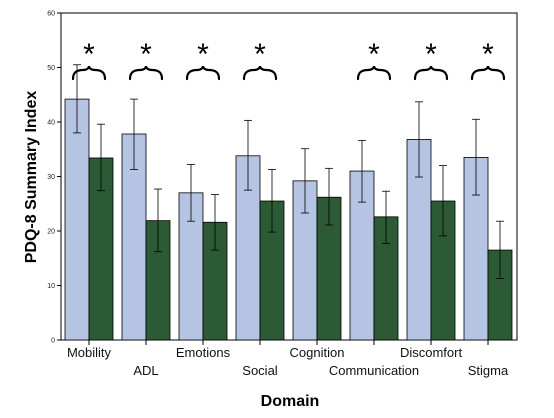 The image size is (554, 418). What do you see at coordinates (290, 401) in the screenshot?
I see `x-axis-title: Domain` at bounding box center [290, 401].